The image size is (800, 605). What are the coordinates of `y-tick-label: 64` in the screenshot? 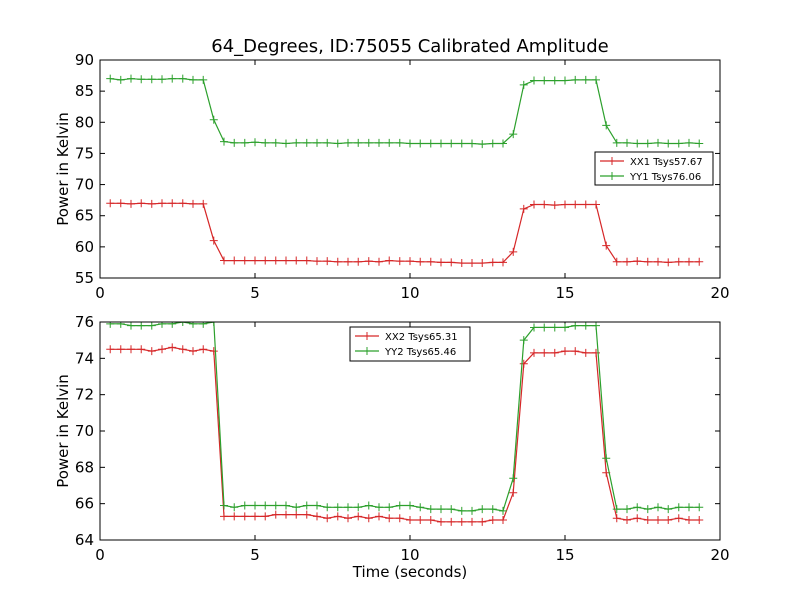 It's located at (84, 540).